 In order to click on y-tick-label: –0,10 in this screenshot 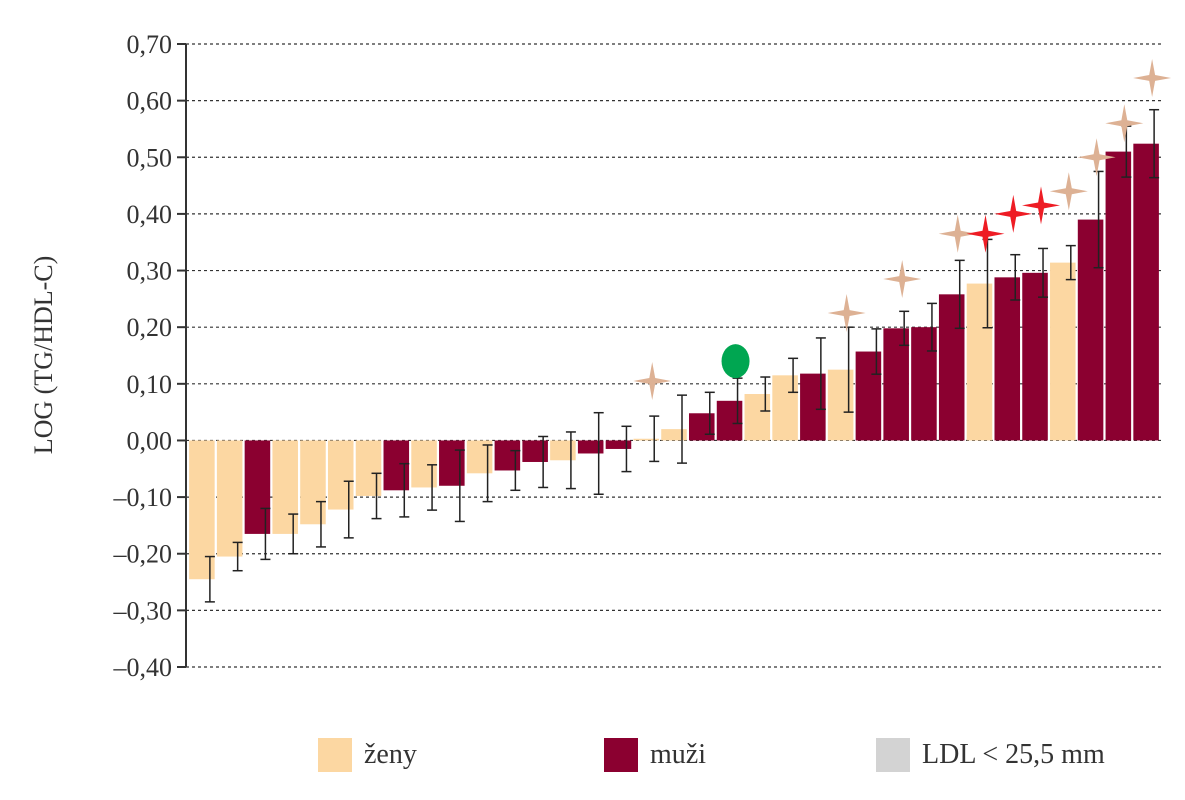, I will do `click(143, 497)`.